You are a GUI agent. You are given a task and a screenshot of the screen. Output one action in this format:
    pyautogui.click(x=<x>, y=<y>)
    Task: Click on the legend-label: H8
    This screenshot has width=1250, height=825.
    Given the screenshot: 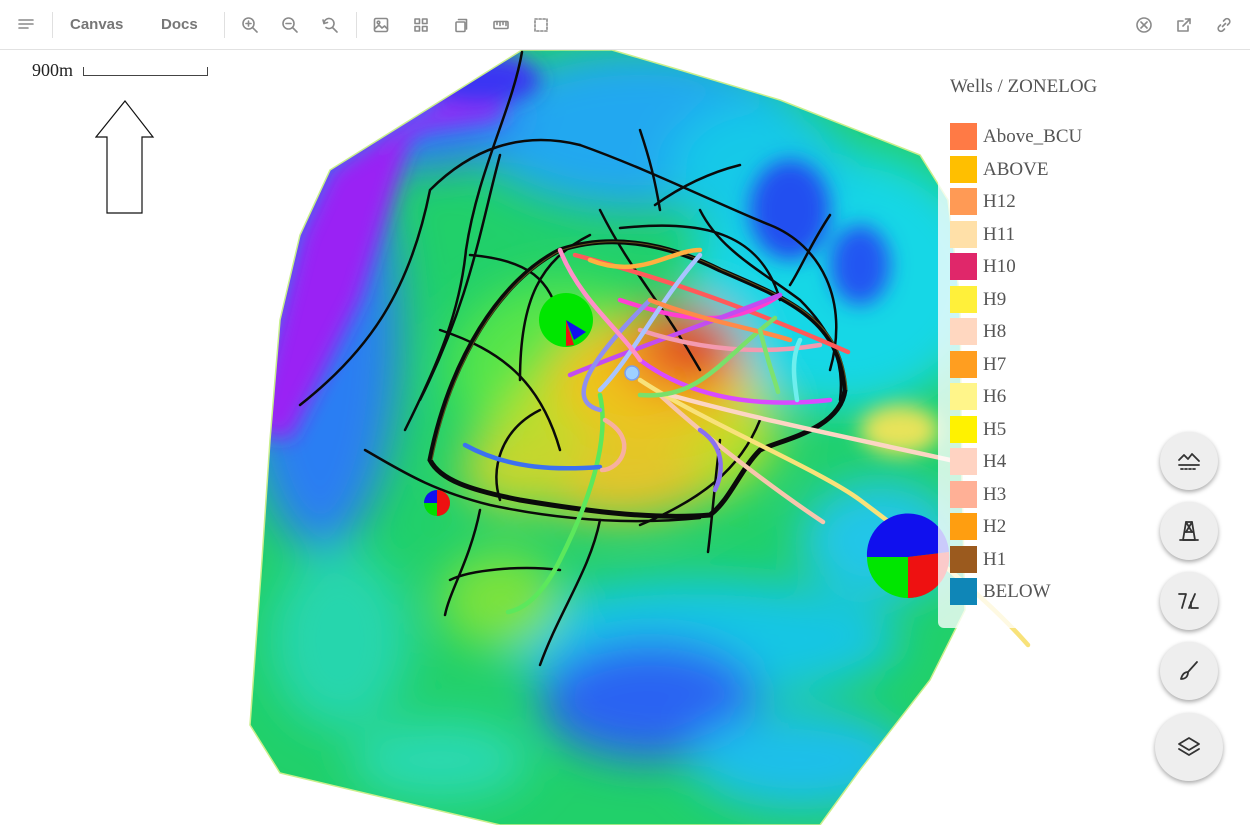 What is the action you would take?
    pyautogui.click(x=995, y=331)
    